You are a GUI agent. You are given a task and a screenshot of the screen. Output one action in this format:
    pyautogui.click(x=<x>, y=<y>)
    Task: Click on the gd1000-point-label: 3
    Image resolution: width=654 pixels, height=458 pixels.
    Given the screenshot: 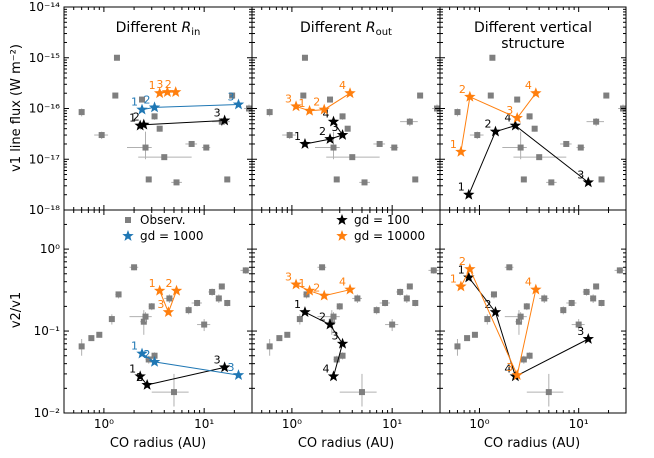 What is the action you would take?
    pyautogui.click(x=230, y=96)
    